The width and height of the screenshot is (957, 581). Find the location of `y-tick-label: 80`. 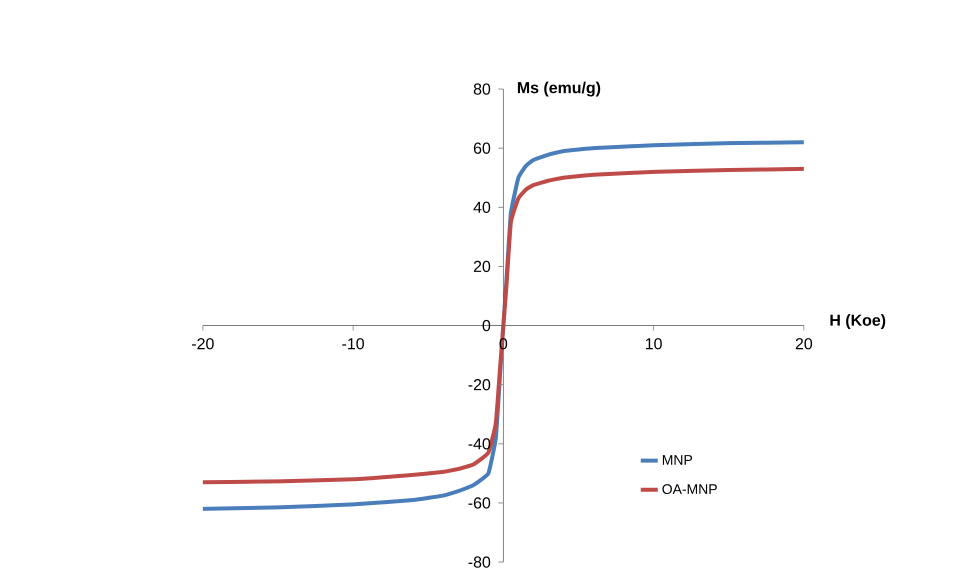

y-tick-label: 80 is located at coordinates (482, 89).